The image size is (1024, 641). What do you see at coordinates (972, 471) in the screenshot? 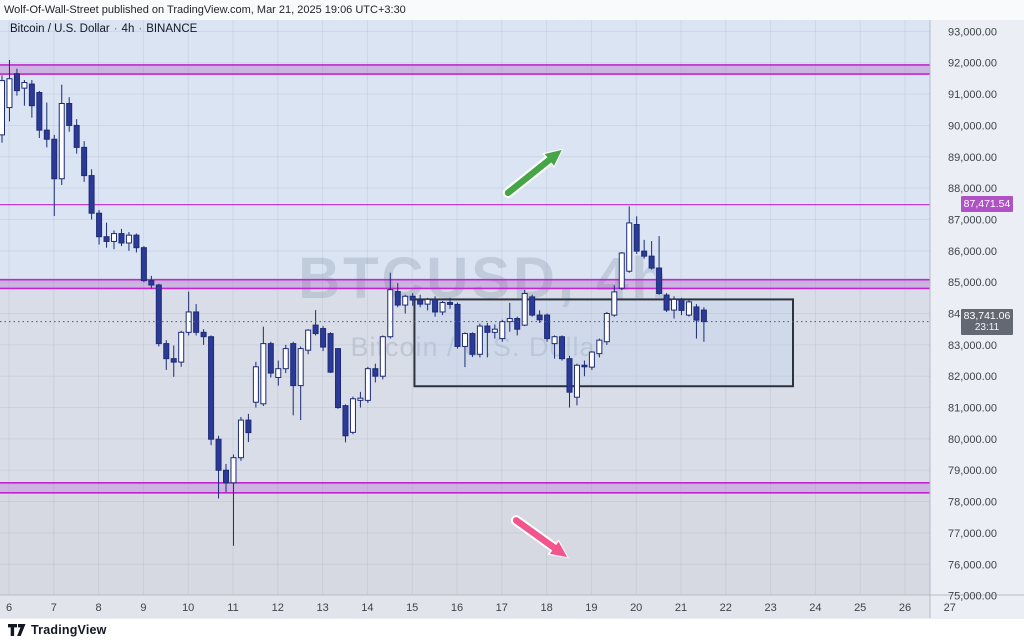
I see `svg-text: 79,000.00` at bounding box center [972, 471].